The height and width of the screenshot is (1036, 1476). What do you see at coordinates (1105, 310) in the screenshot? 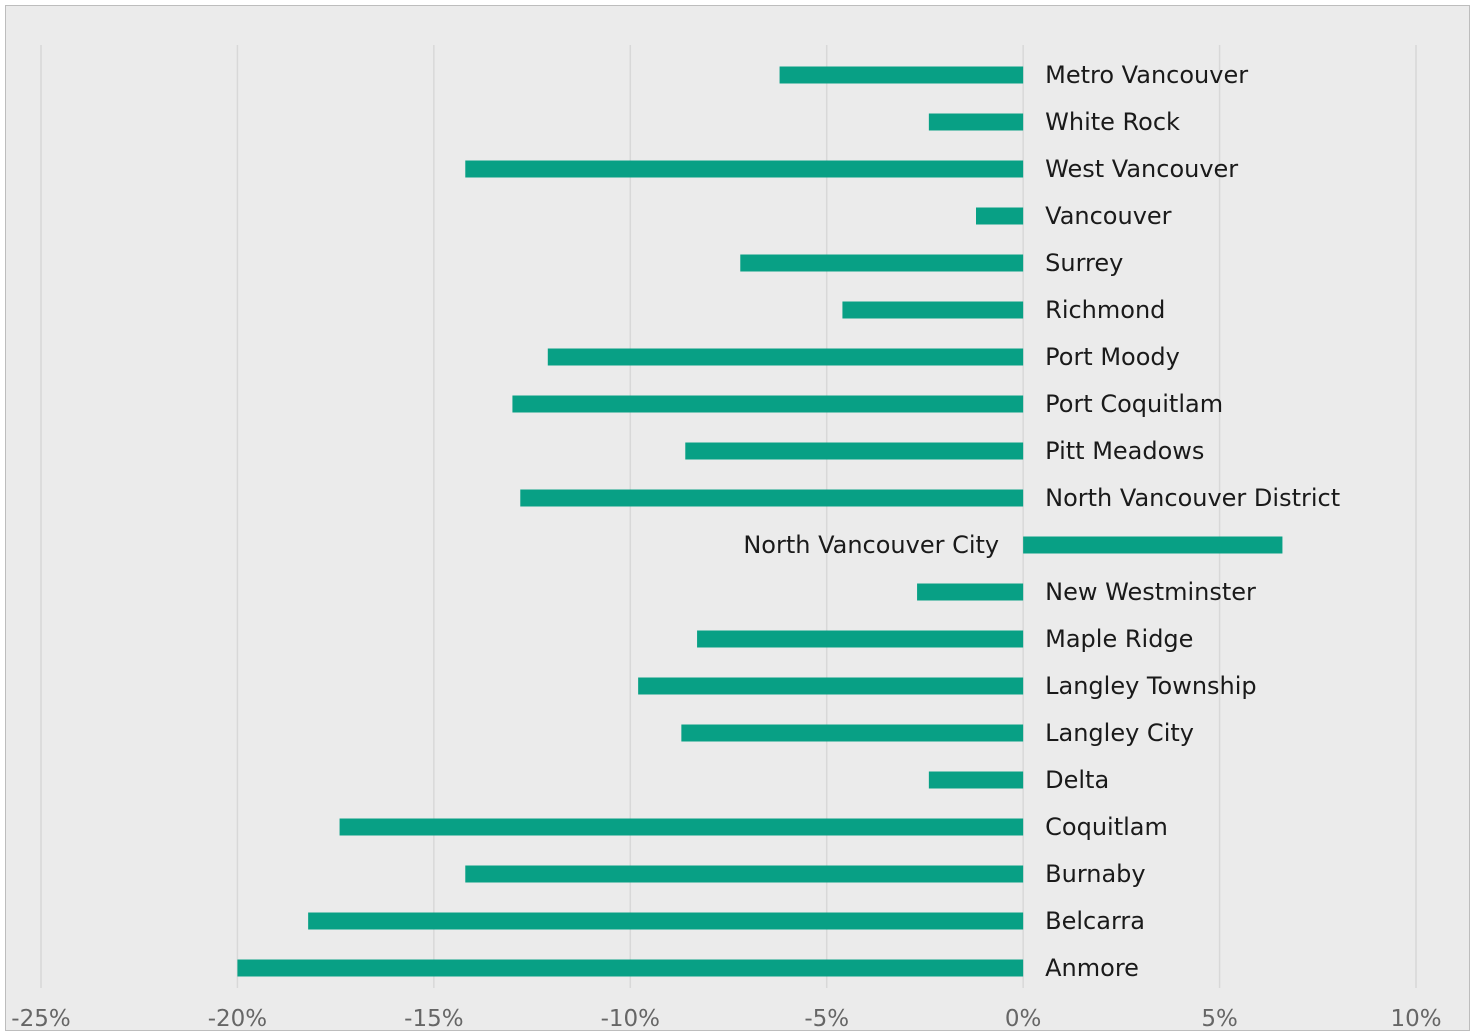
I see `category-label: Richmond` at bounding box center [1105, 310].